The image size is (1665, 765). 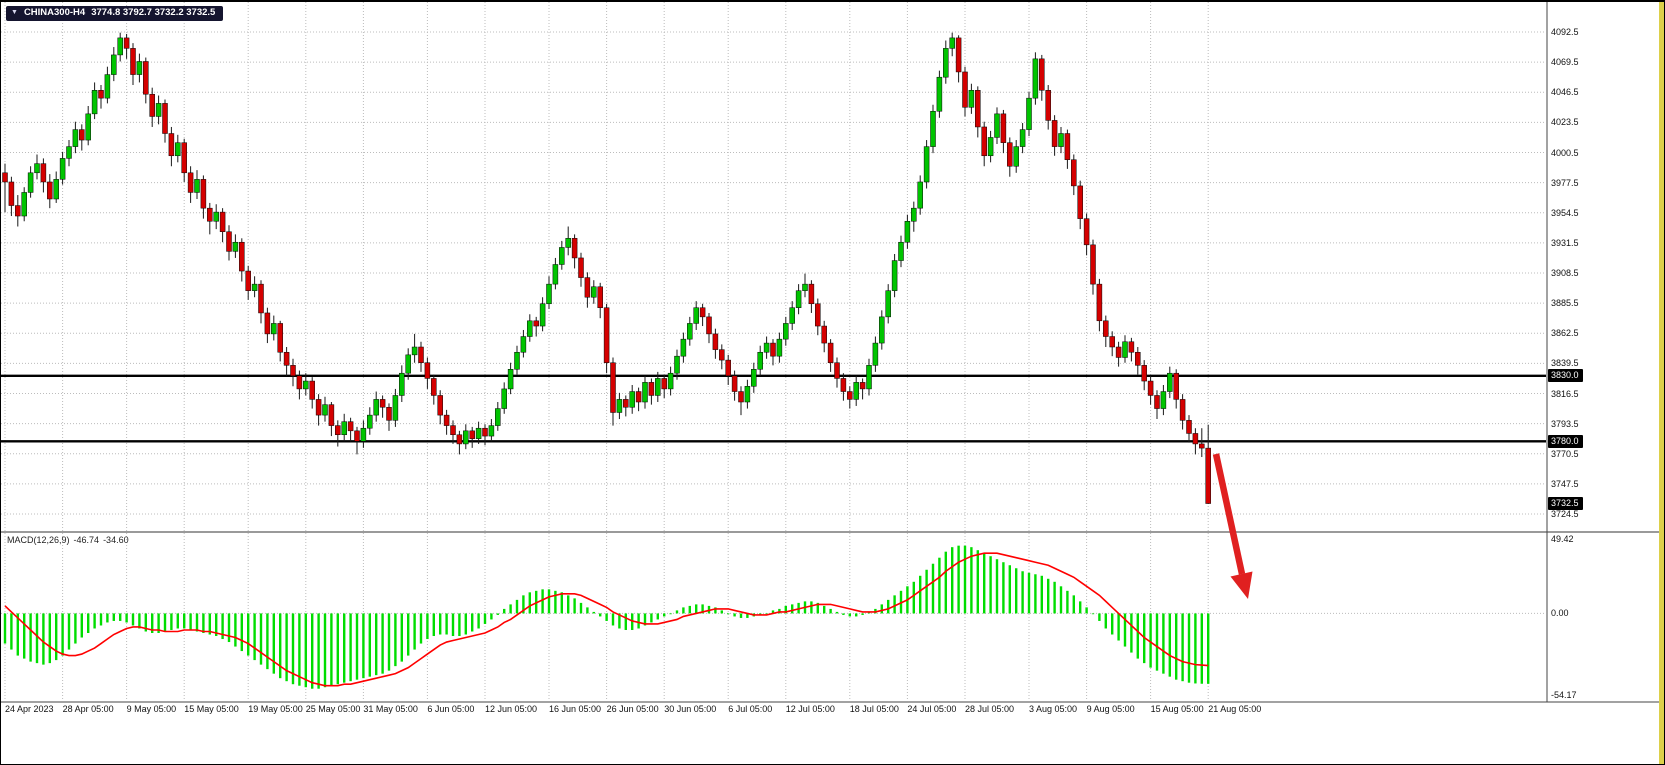 I want to click on price-tick-label: 3816.5, so click(x=1565, y=393).